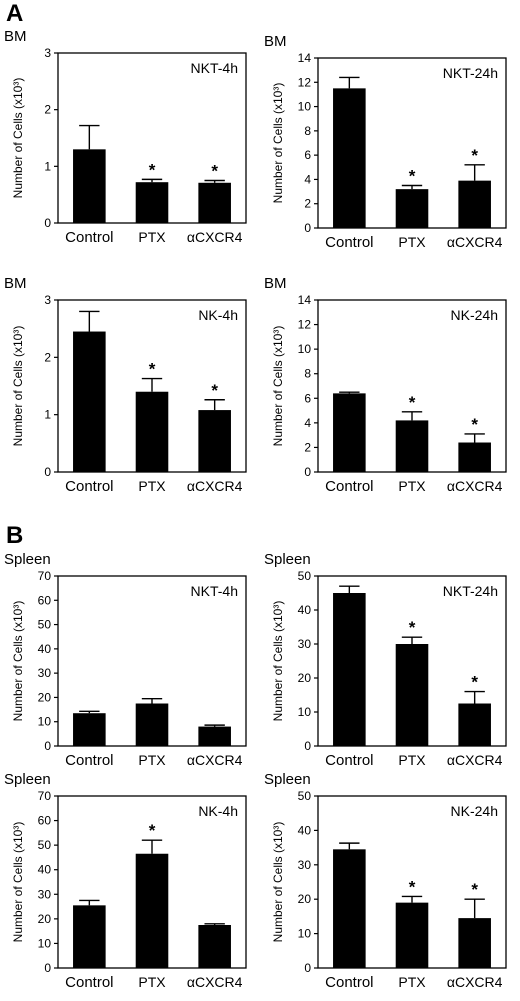  Describe the element at coordinates (47, 166) in the screenshot. I see `y-tick-label: 1` at that location.